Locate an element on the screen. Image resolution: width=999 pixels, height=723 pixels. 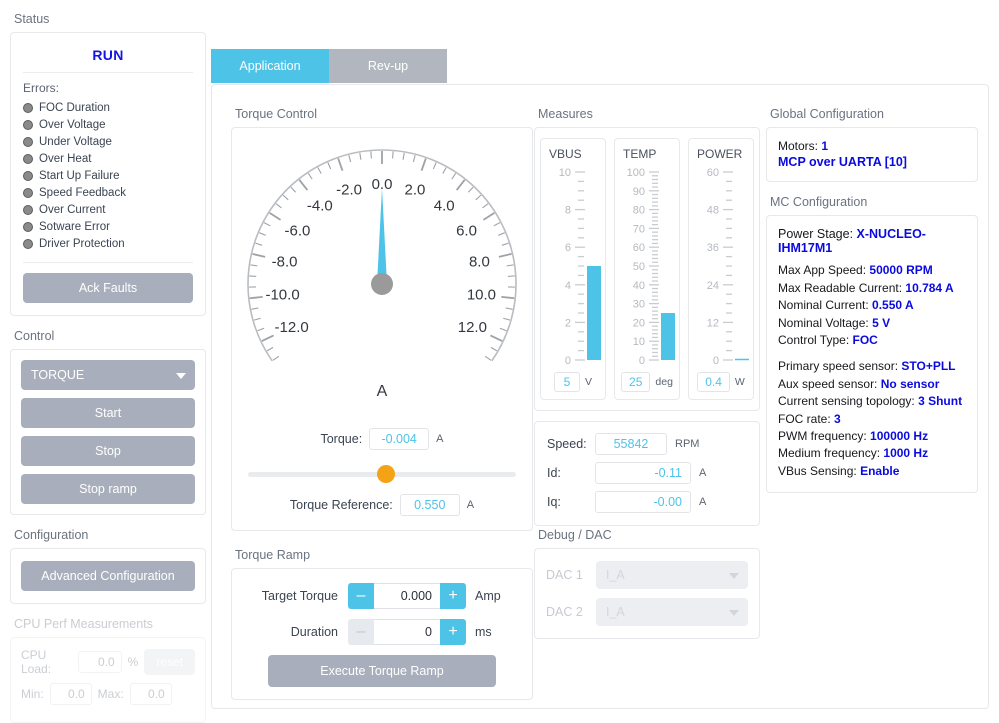
svg-text: 70 is located at coordinates (639, 229).